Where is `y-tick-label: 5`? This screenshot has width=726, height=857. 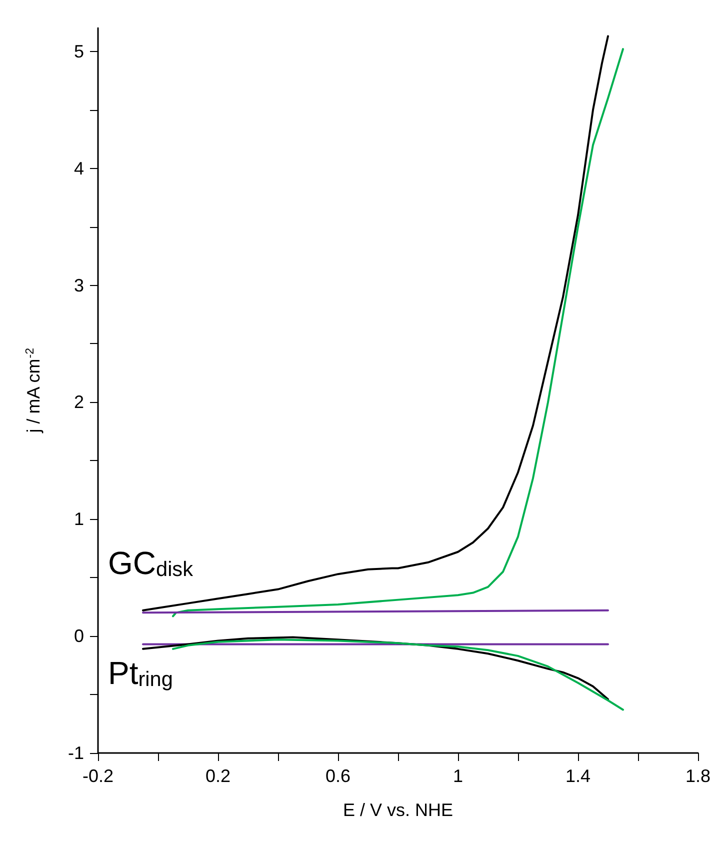 y-tick-label: 5 is located at coordinates (79, 51).